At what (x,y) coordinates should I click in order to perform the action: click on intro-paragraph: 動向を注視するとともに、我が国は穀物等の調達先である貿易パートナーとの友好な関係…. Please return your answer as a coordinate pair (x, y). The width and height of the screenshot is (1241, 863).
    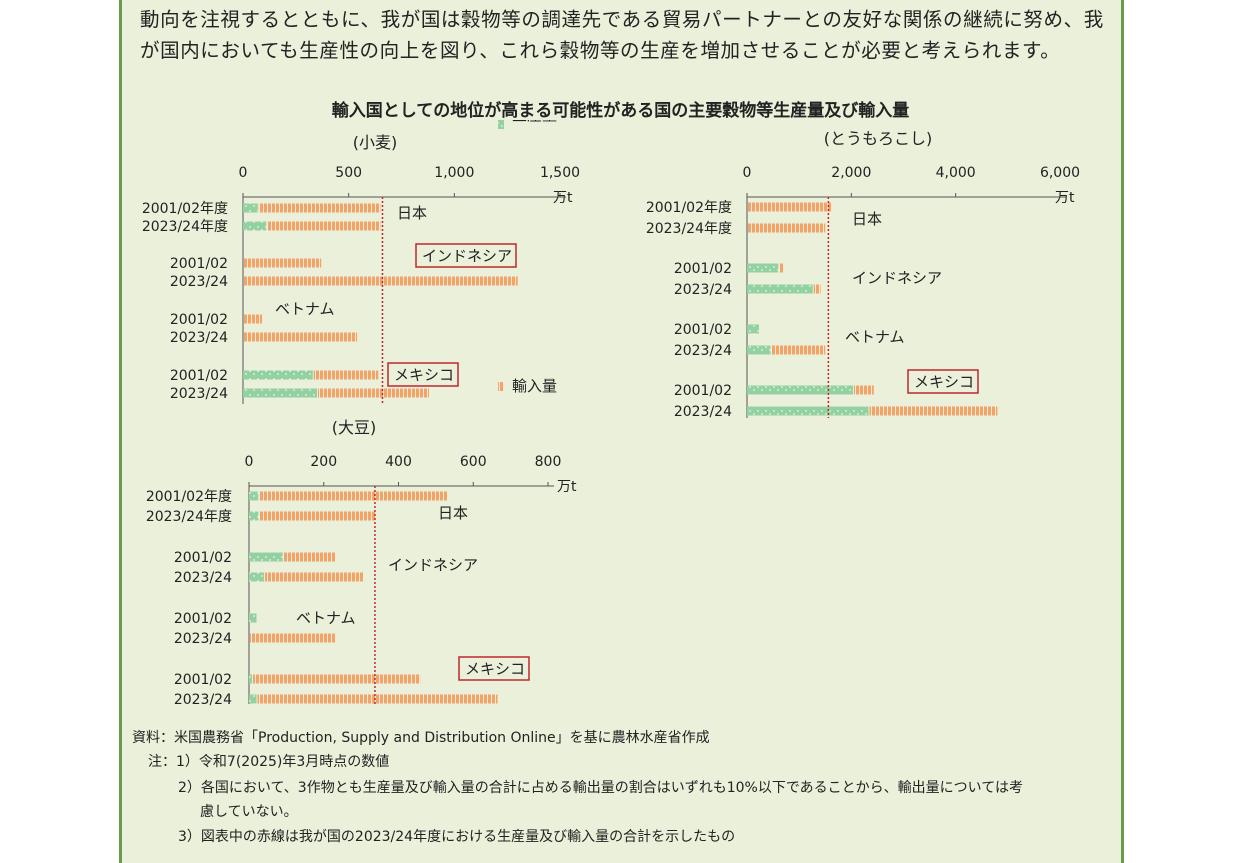
    Looking at the image, I should click on (622, 35).